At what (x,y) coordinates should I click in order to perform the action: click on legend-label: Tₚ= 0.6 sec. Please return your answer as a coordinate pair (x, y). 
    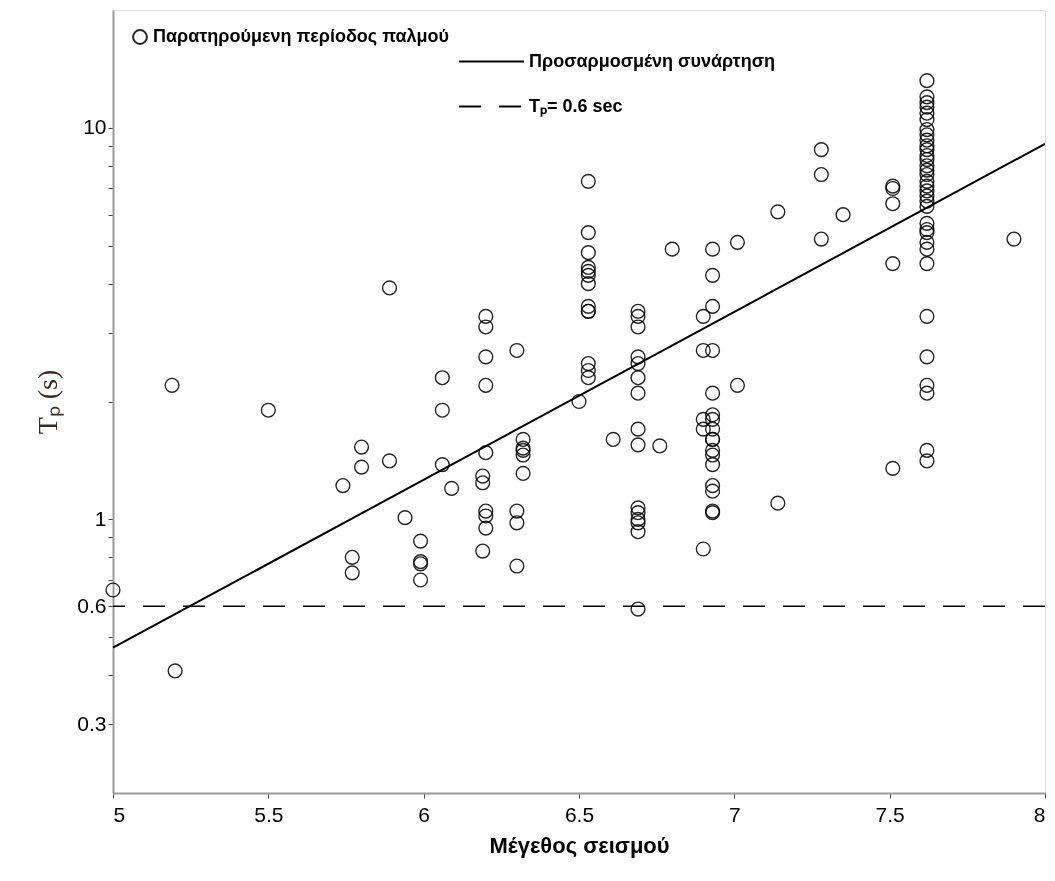
    Looking at the image, I should click on (576, 106).